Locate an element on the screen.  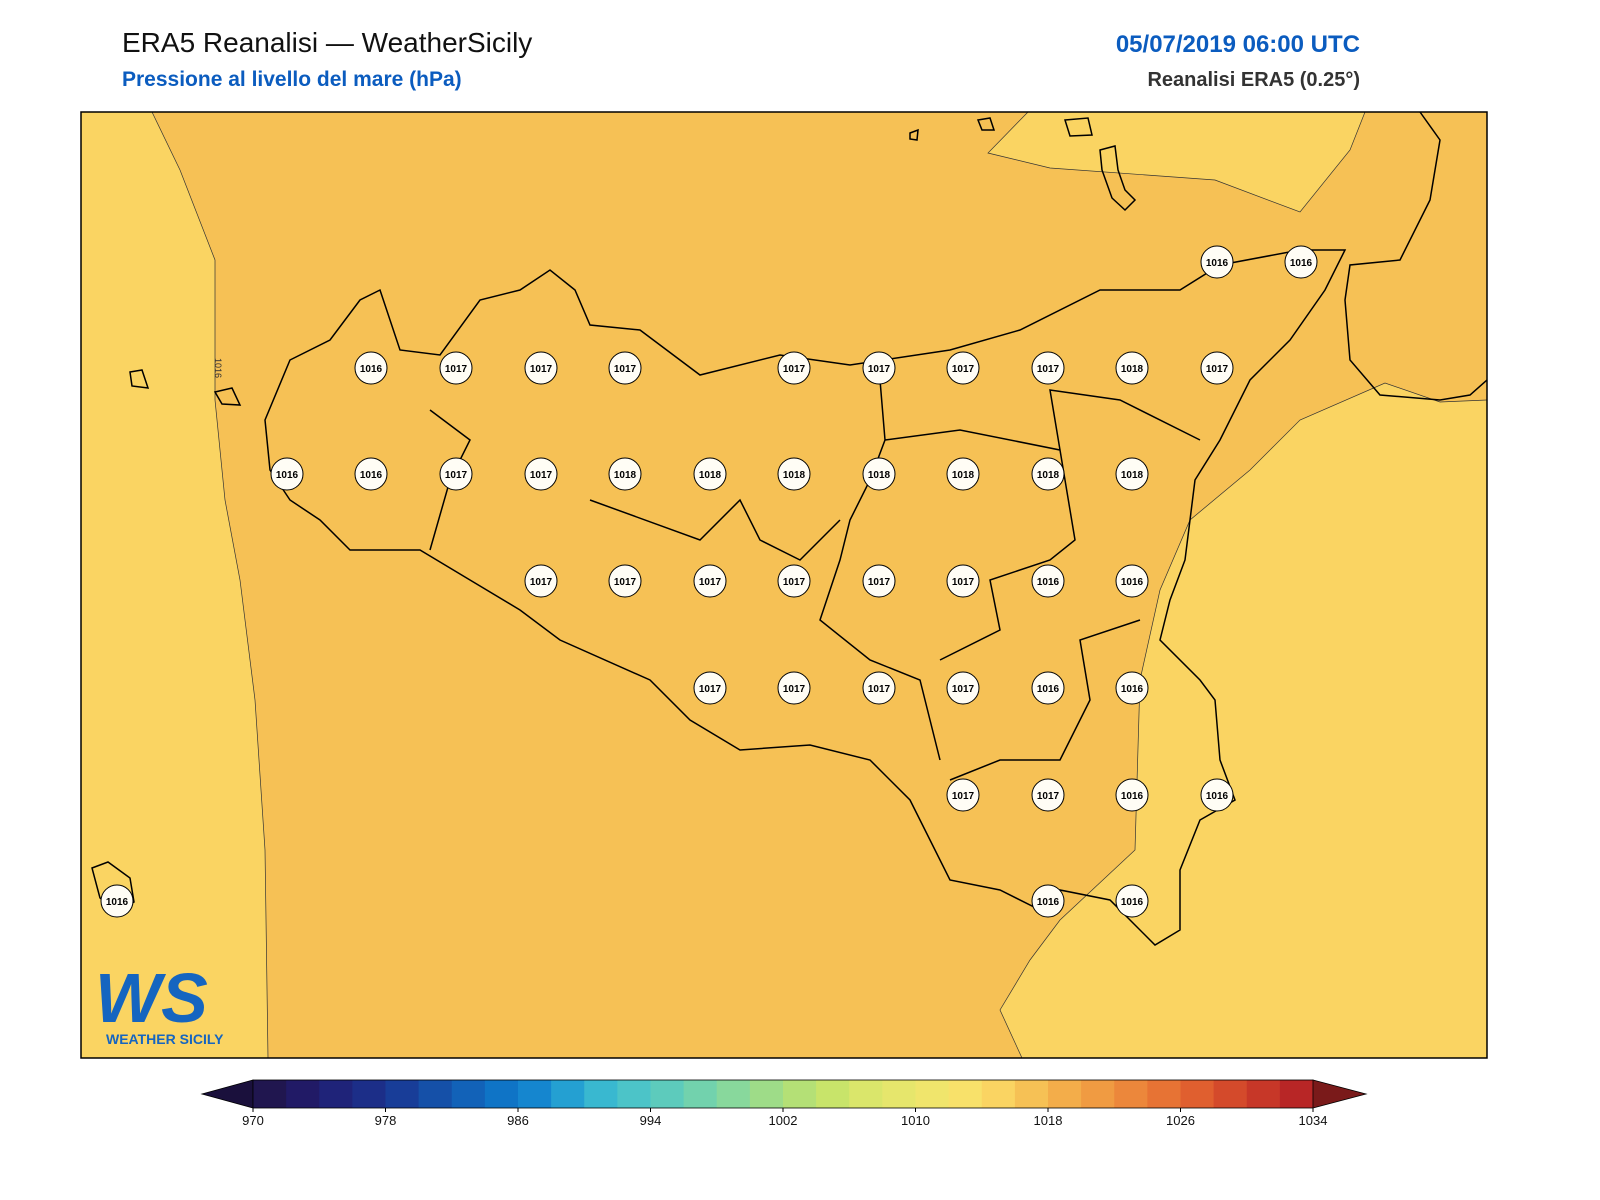
colorbar-tick-label: 1018 is located at coordinates (1048, 1120).